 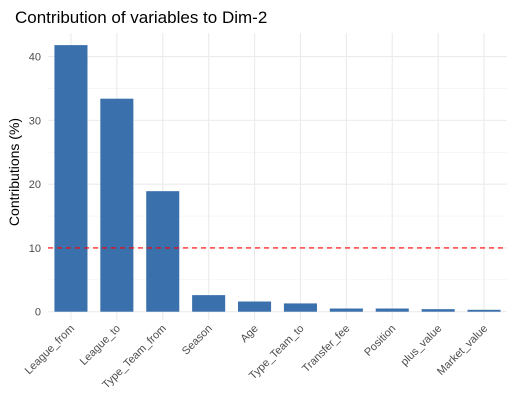 I want to click on x-tick-label: League_to, so click(x=100, y=345).